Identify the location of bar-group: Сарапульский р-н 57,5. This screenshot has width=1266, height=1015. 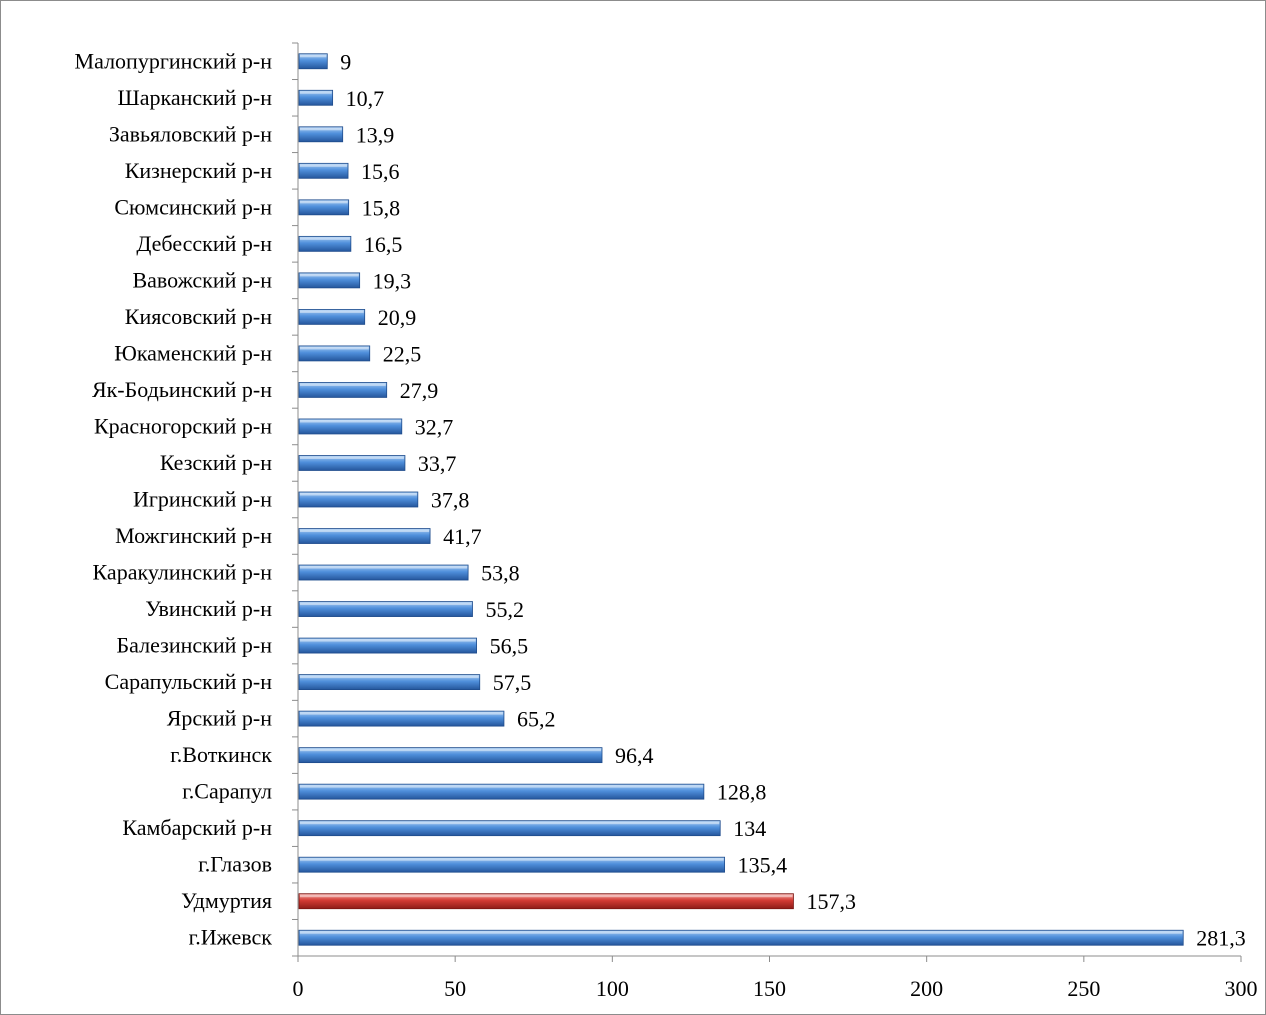
(318, 682).